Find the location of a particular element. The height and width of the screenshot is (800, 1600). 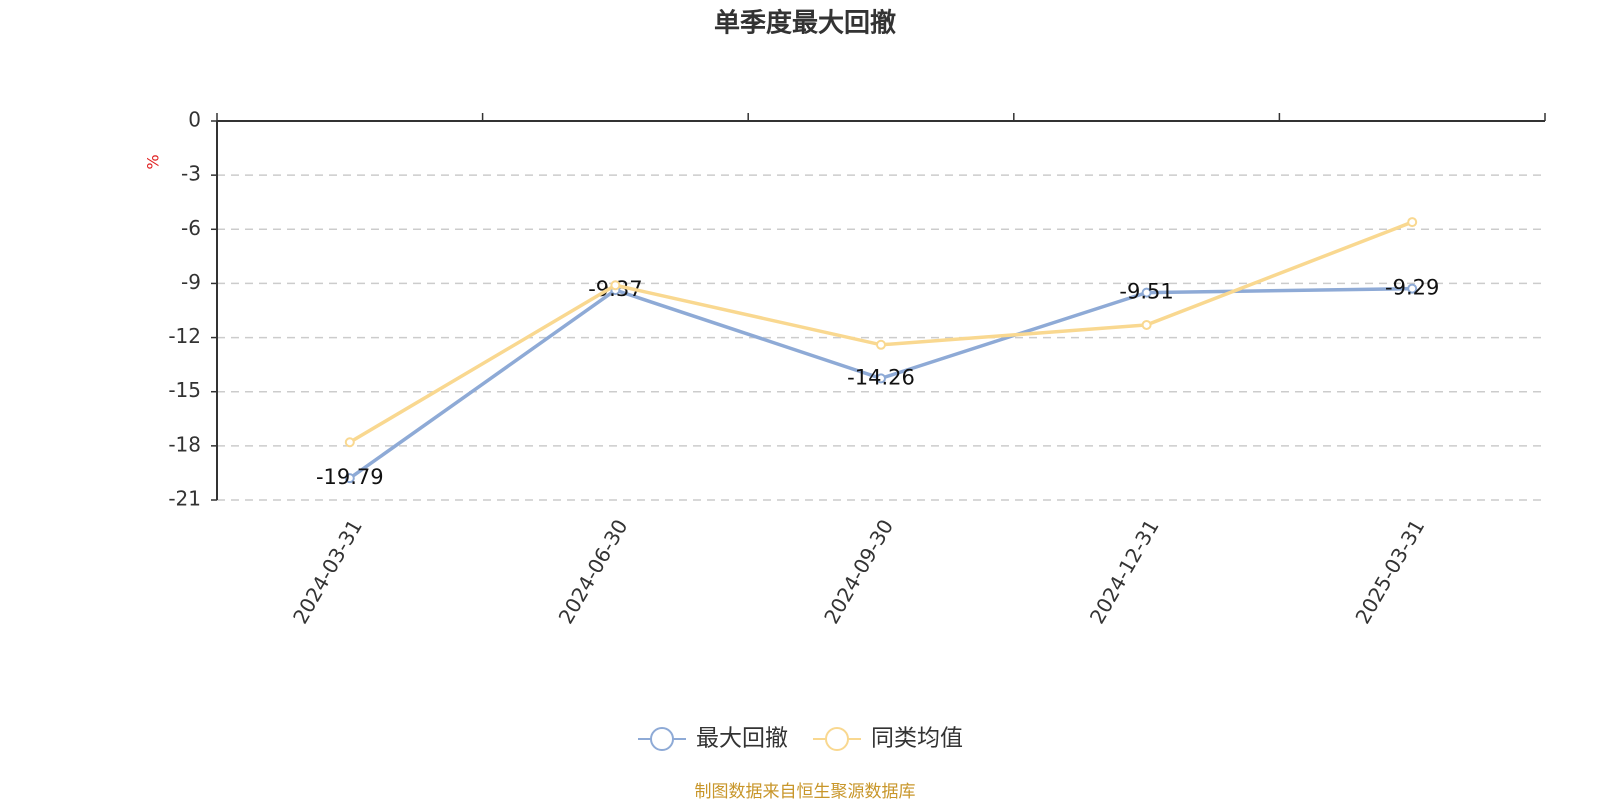

x-tick-label: 2025-03-31 is located at coordinates (1389, 571).